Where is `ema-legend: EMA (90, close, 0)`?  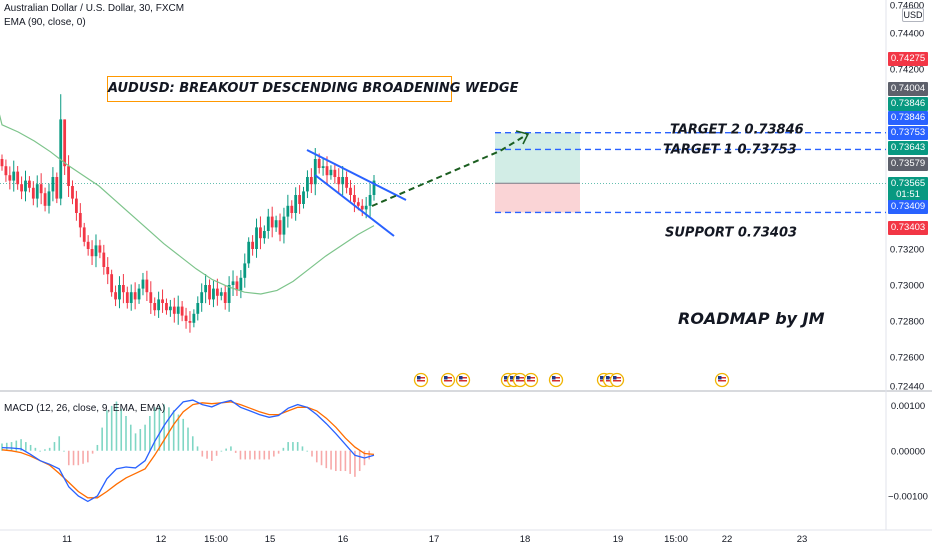 ema-legend: EMA (90, close, 0) is located at coordinates (45, 22).